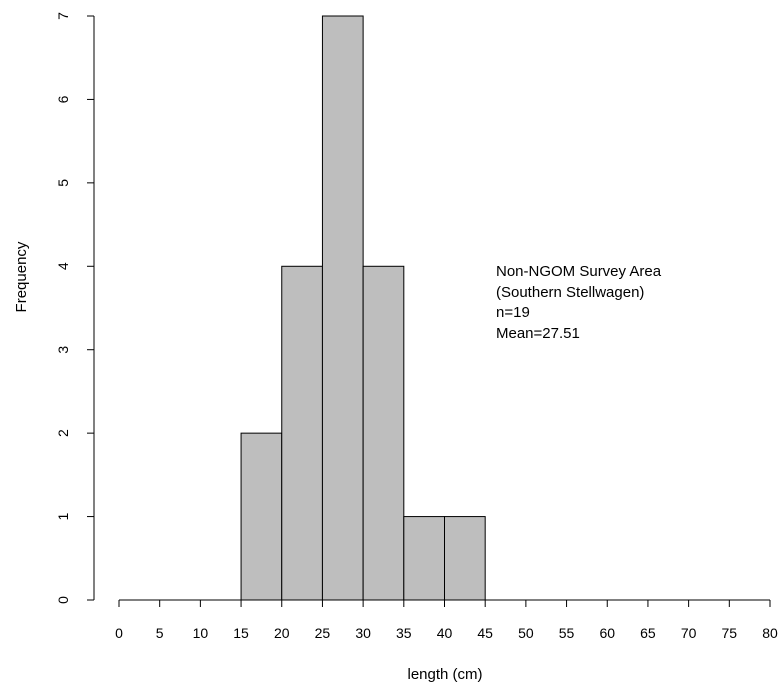 This screenshot has width=784, height=687. Describe the element at coordinates (63, 183) in the screenshot. I see `y-tick-label: 5` at that location.